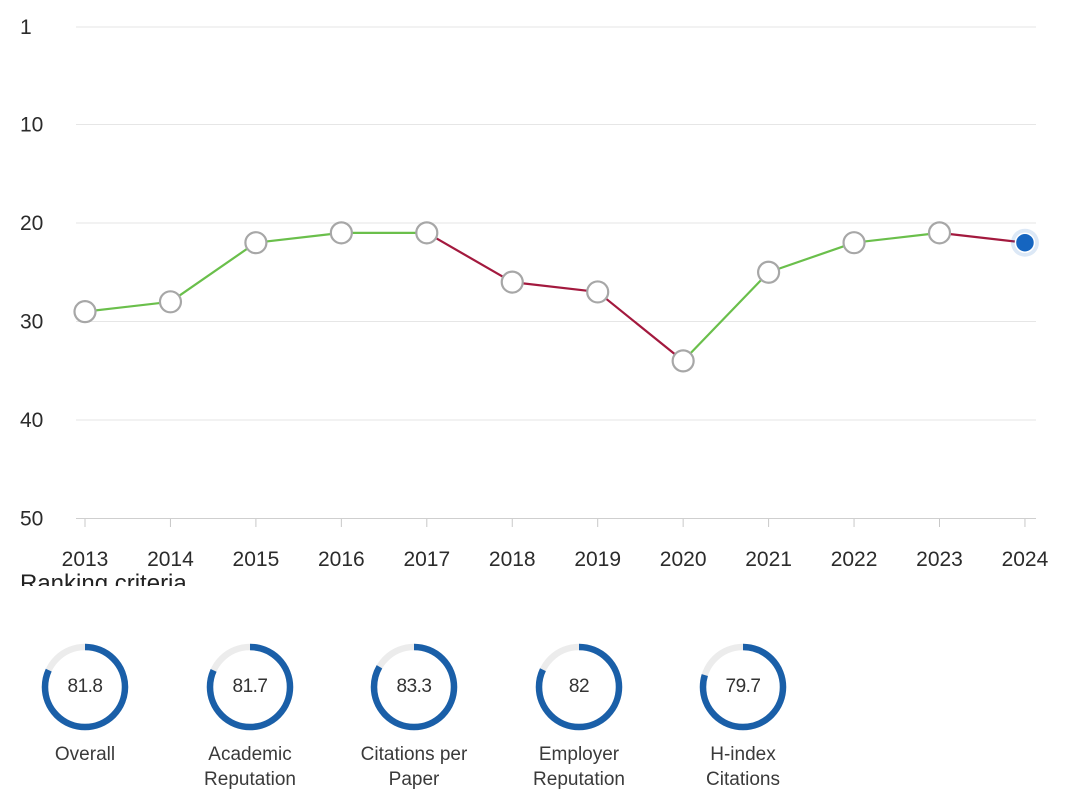 This screenshot has width=1080, height=799. I want to click on criterion-label: Academic Reputation, so click(250, 767).